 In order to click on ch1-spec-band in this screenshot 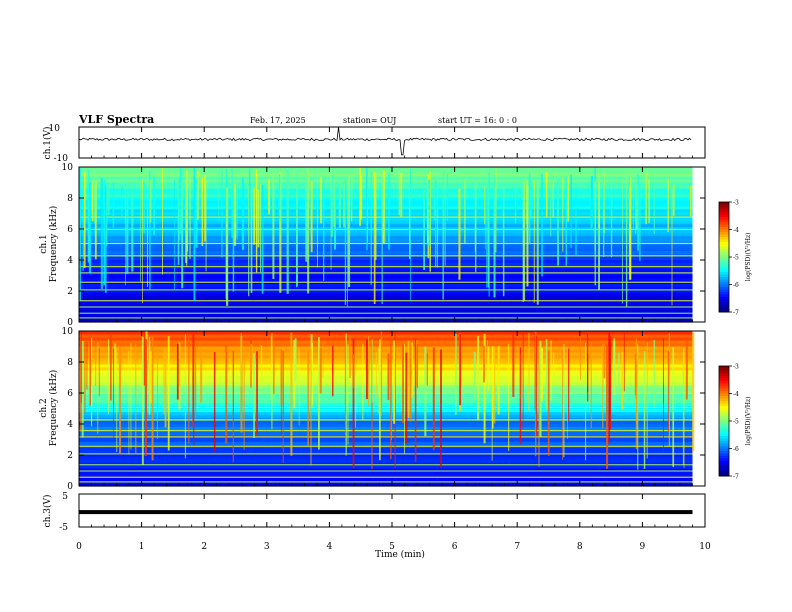, I will do `click(386, 303)`.